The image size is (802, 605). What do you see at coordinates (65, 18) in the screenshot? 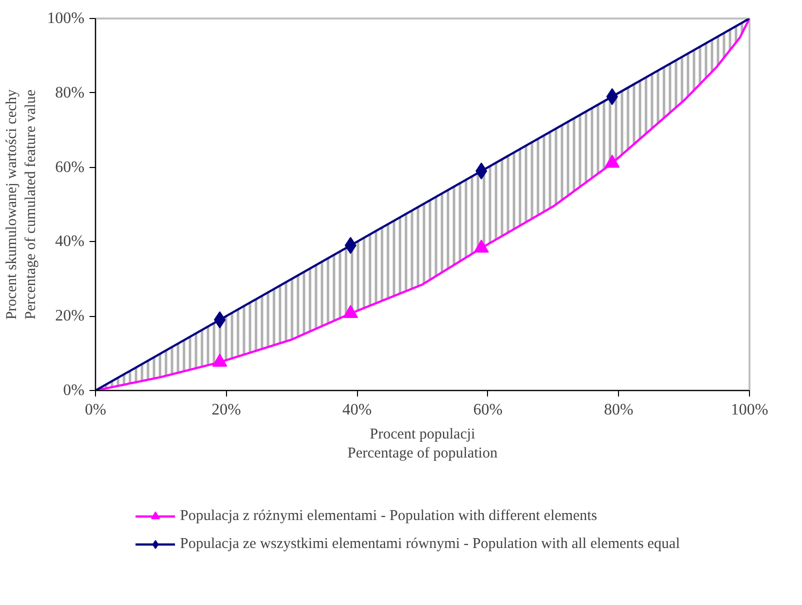
I see `y-tick-label: 100%` at bounding box center [65, 18].